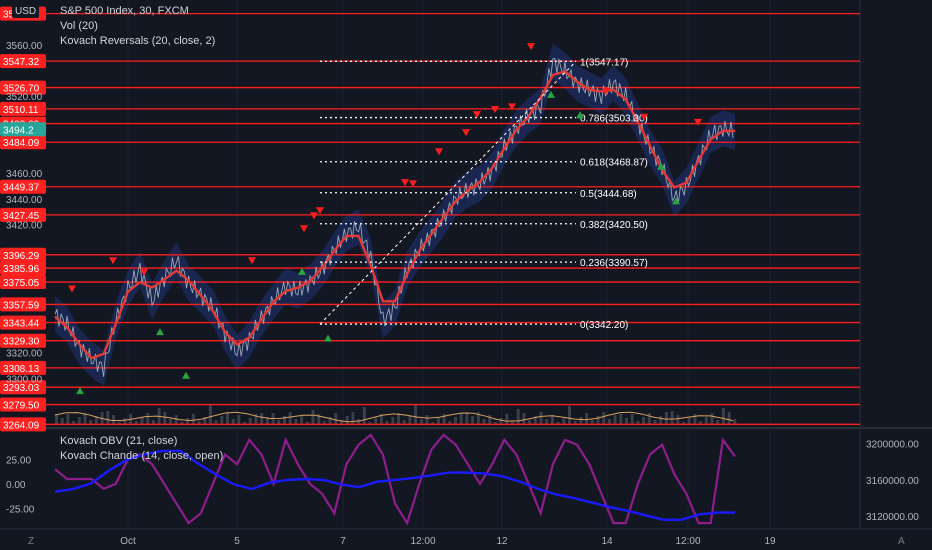  I want to click on level-label: 3308.13, so click(21, 369).